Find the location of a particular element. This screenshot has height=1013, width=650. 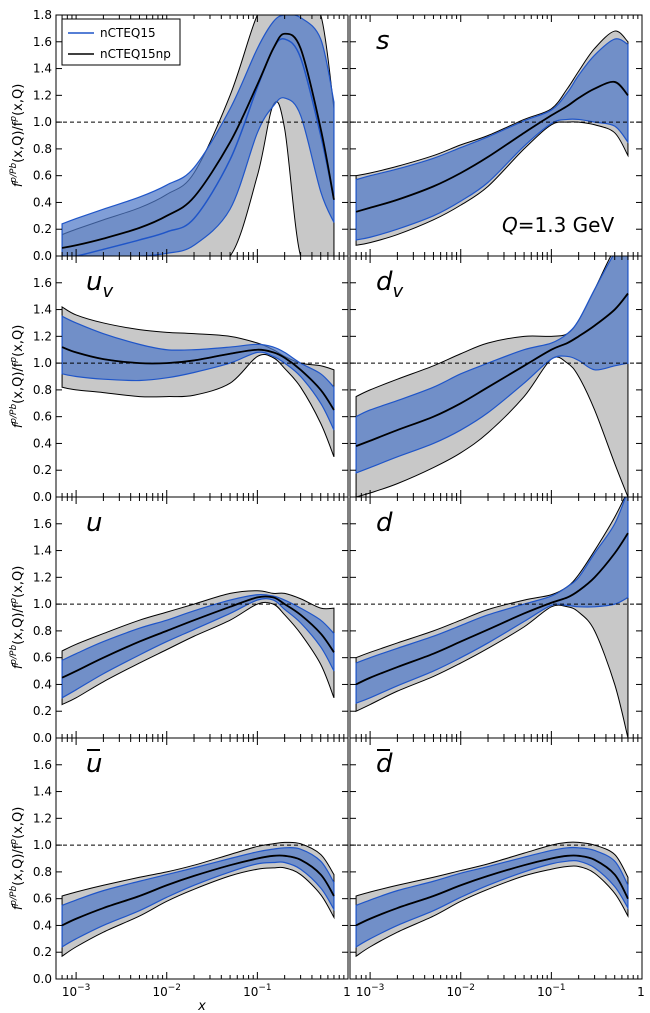

q-annotation: Q=1.3 GeV is located at coordinates (558, 225).